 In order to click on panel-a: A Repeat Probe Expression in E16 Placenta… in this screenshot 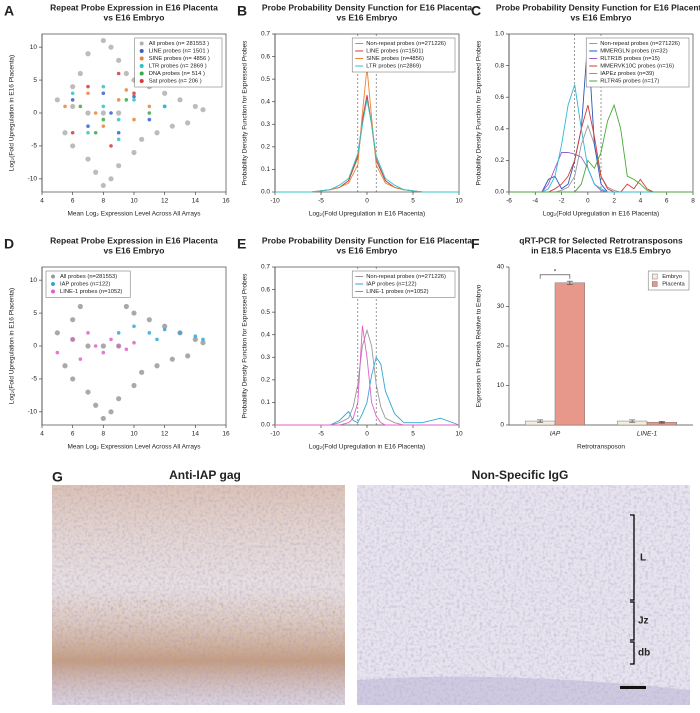, I will do `click(117, 109)`.